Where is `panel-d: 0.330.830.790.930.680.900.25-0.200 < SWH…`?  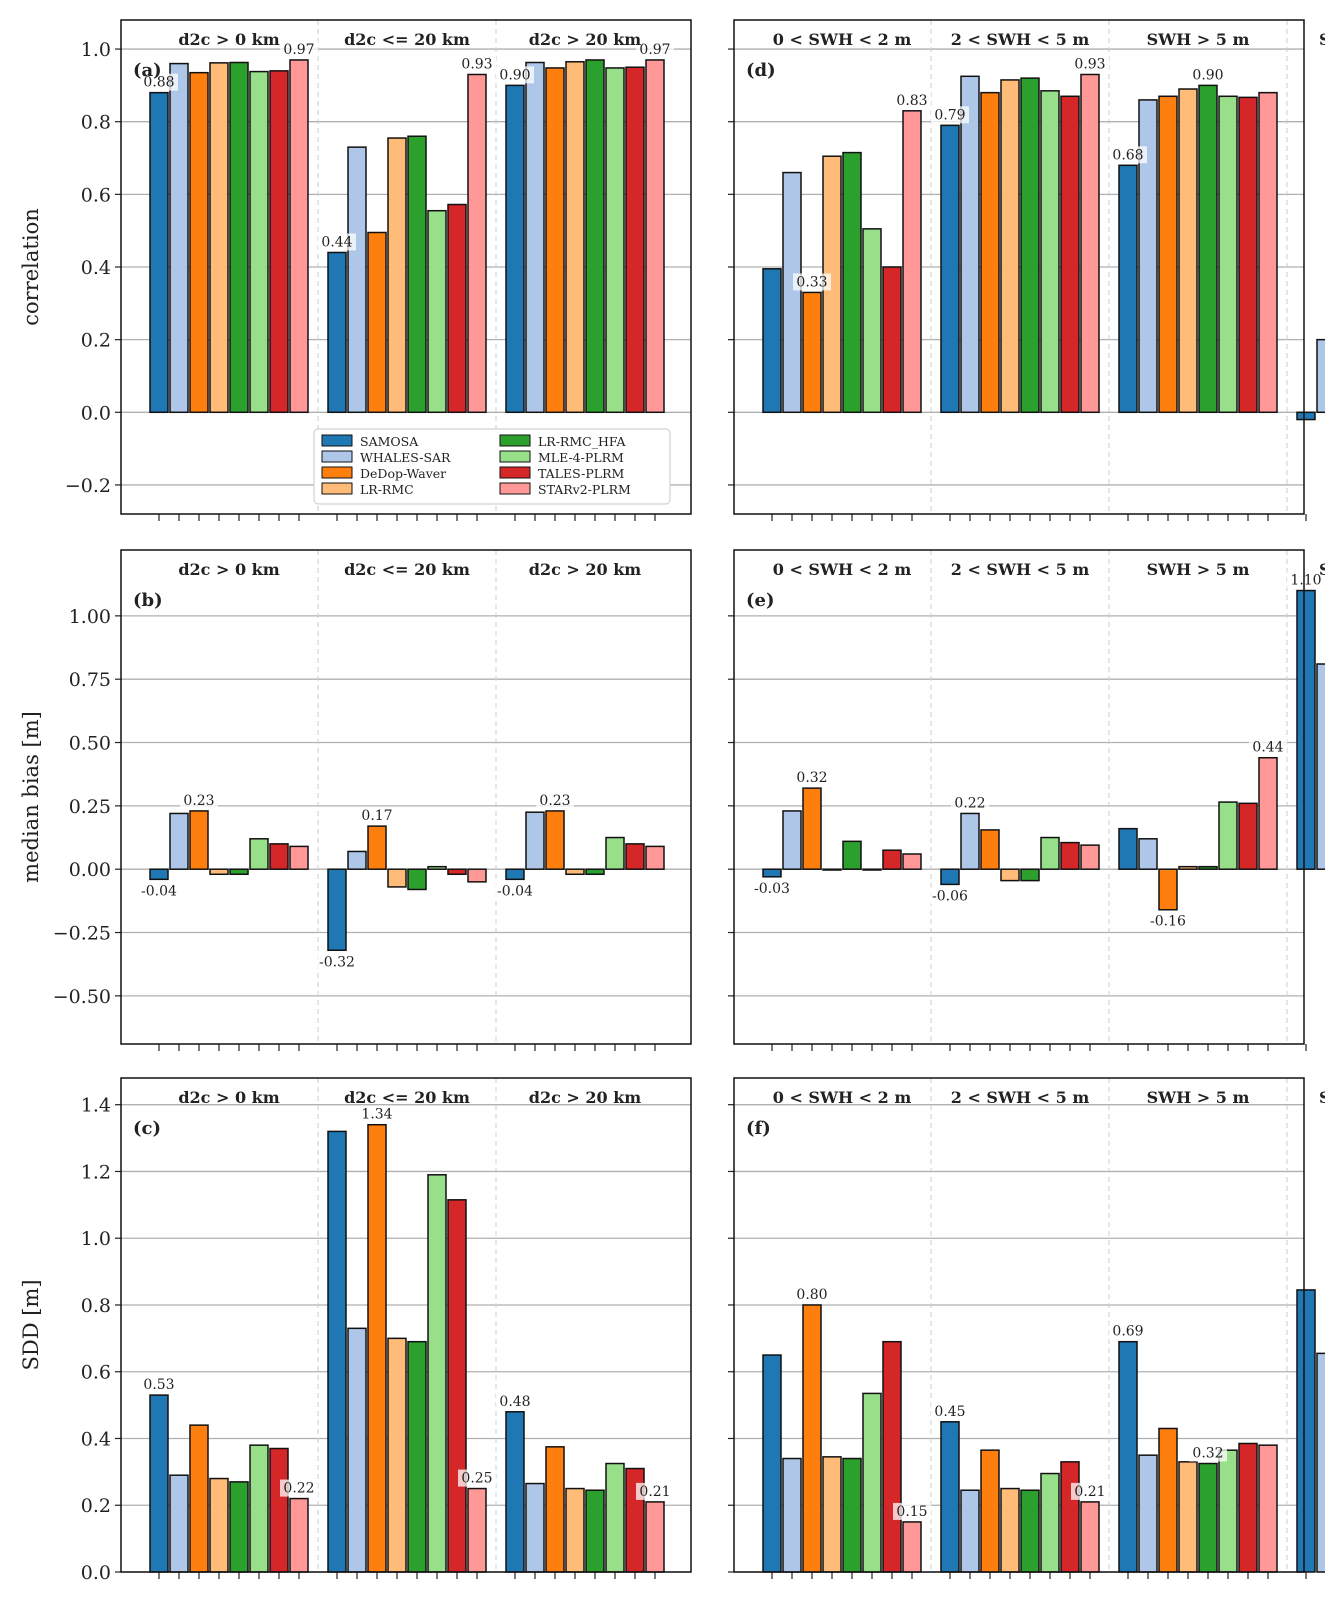
panel-d: 0.330.830.790.930.680.900.25-0.200 < SWH… is located at coordinates (1026, 270).